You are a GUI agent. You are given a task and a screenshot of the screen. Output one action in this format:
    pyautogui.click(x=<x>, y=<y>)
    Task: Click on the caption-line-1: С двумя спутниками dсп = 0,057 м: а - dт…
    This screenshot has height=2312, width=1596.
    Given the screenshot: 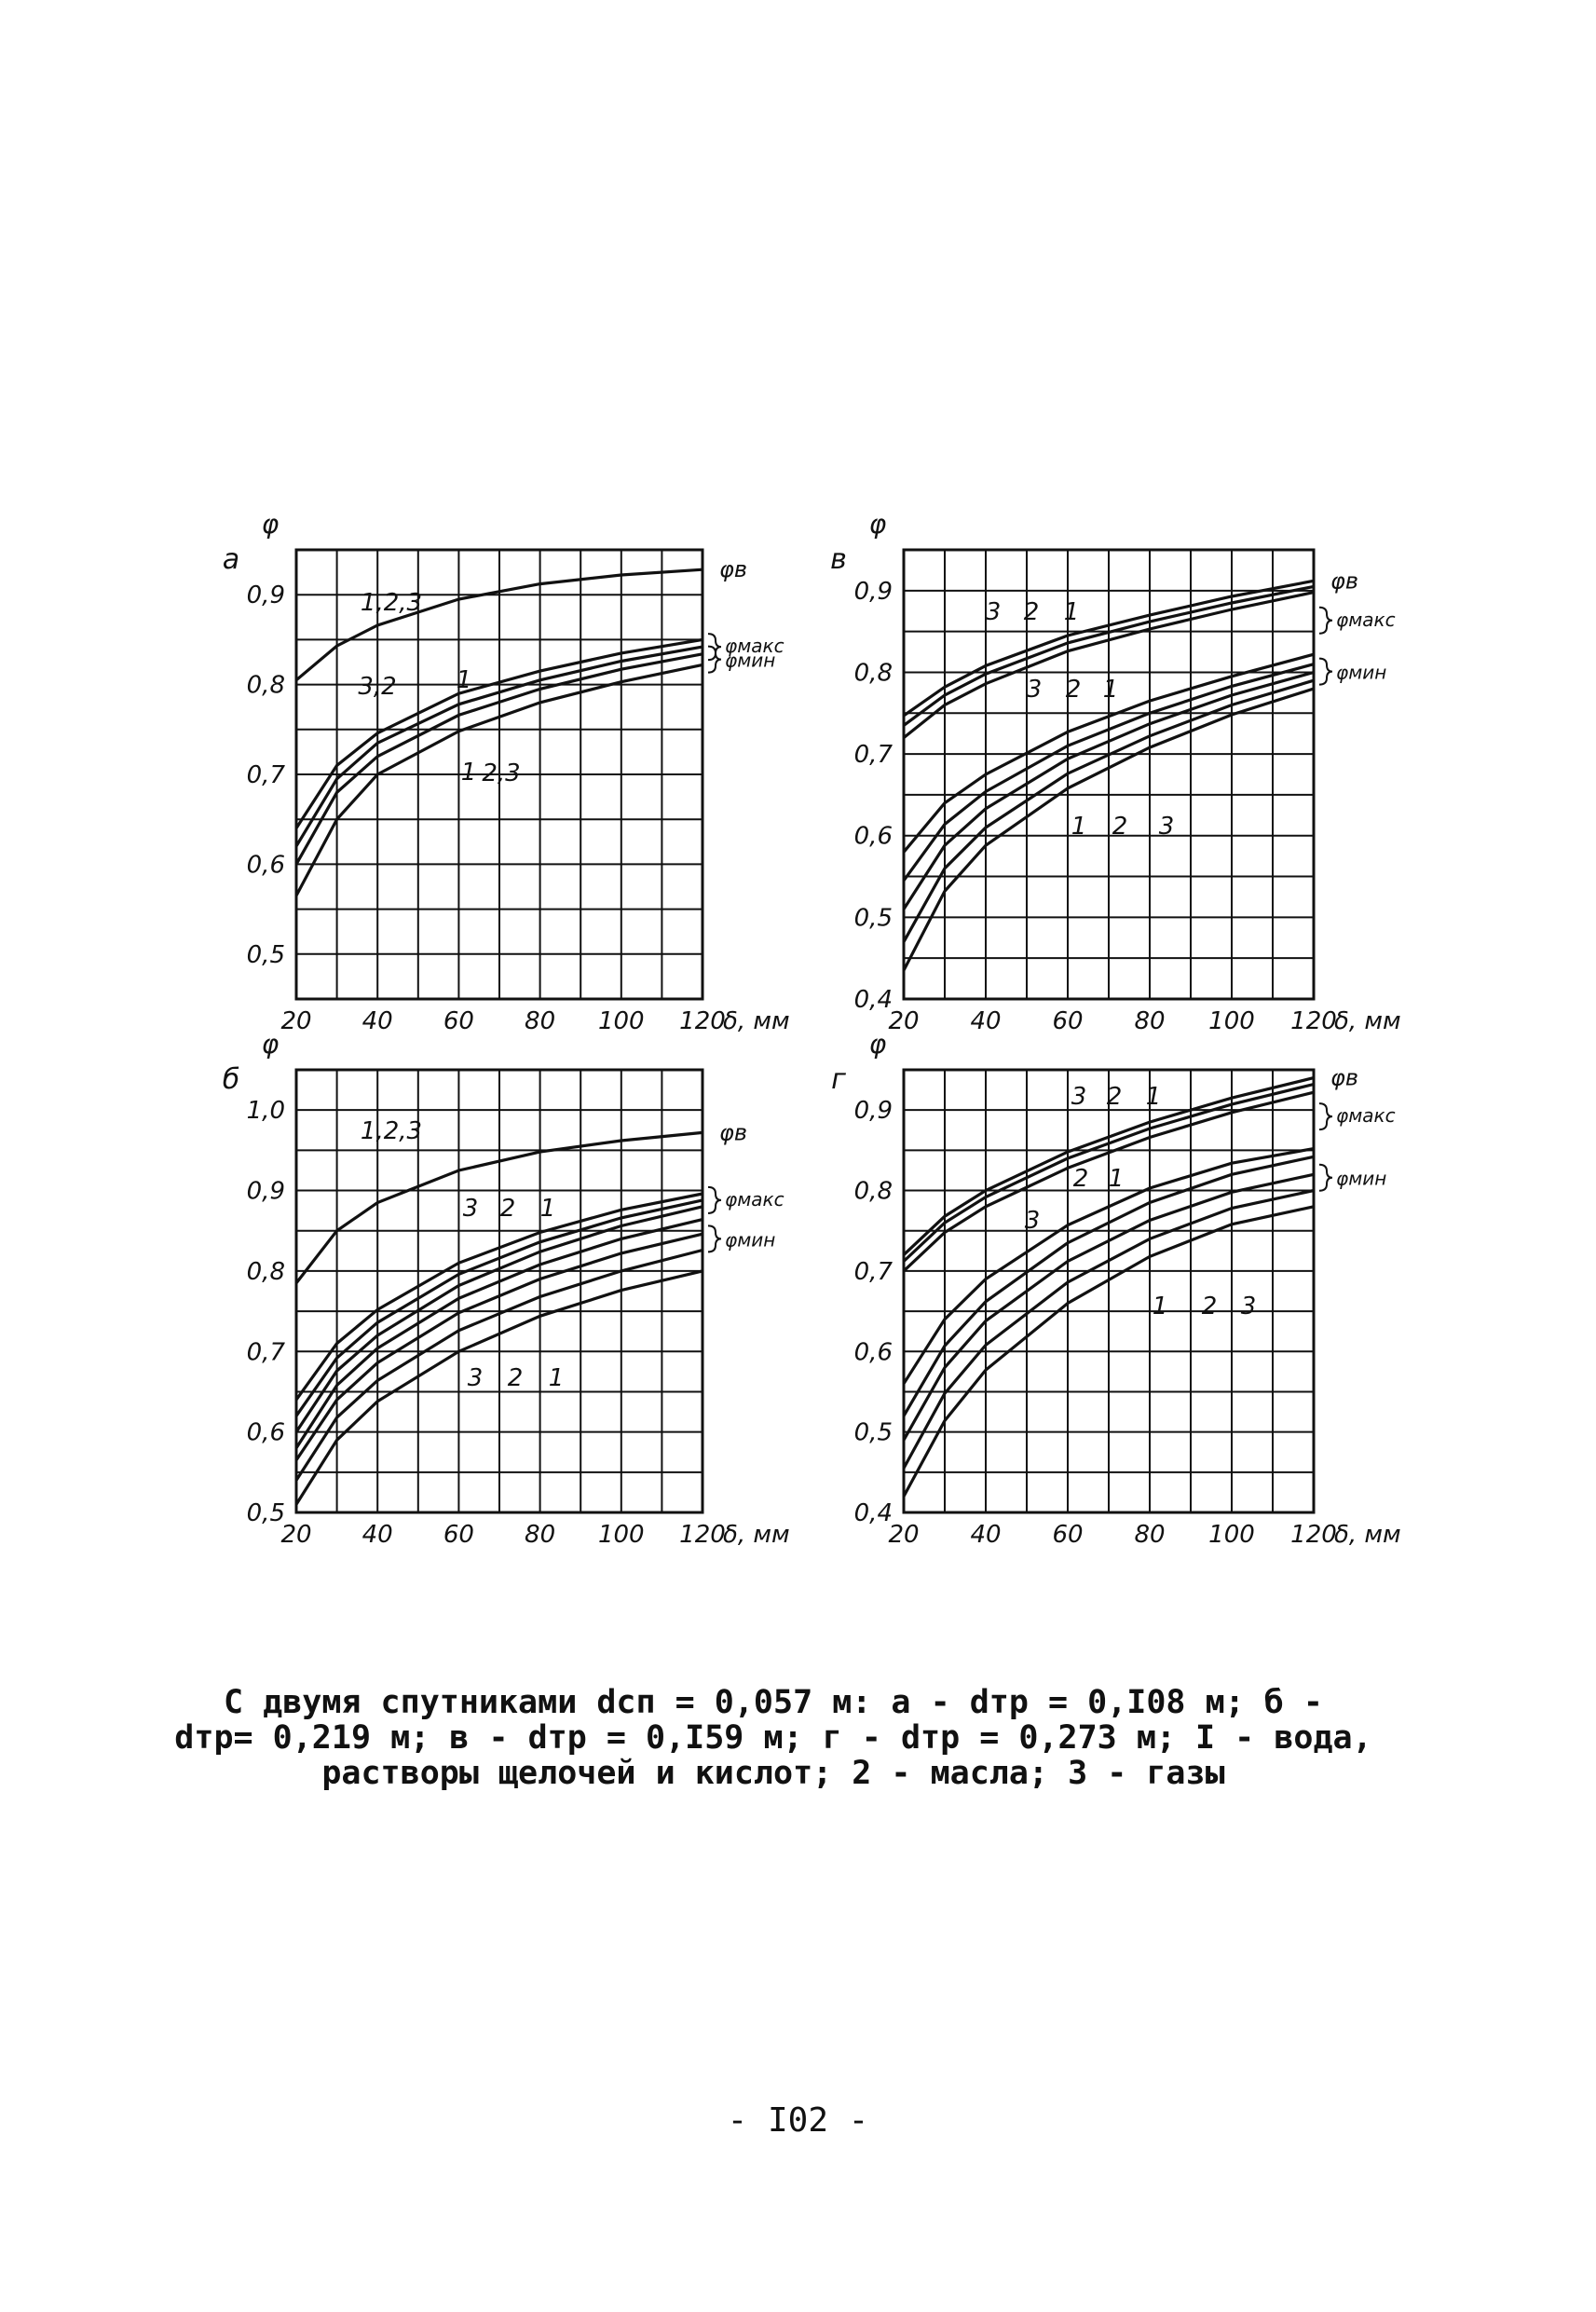 What is the action you would take?
    pyautogui.click(x=773, y=1702)
    